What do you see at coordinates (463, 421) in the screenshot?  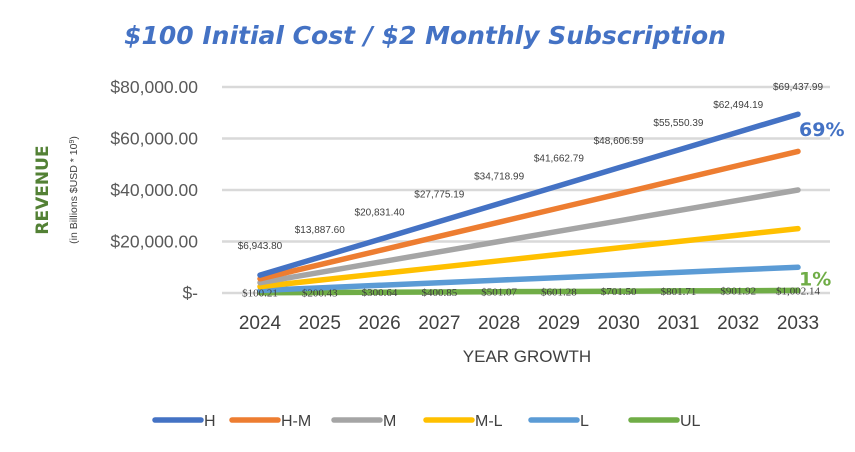 I see `legend-item-m-l: M-L` at bounding box center [463, 421].